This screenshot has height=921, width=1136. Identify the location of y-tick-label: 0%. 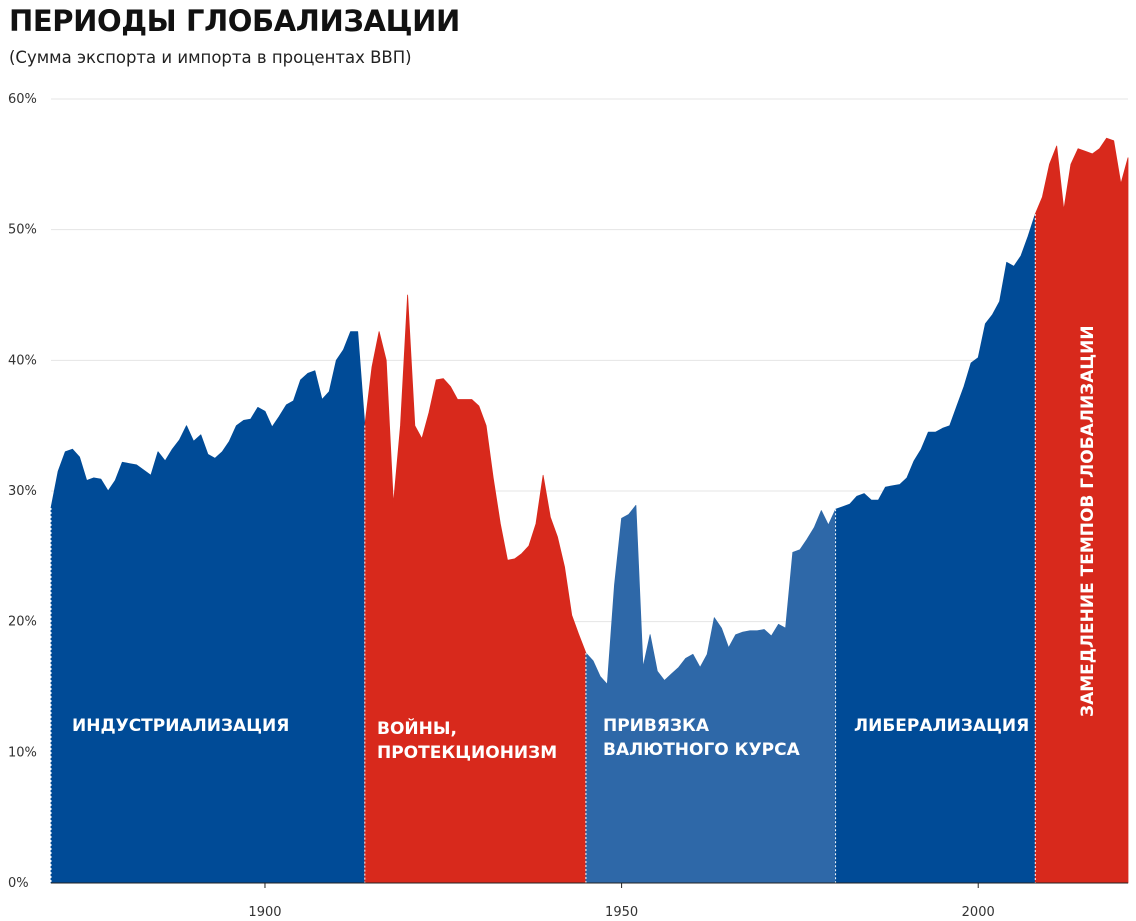
(18, 883).